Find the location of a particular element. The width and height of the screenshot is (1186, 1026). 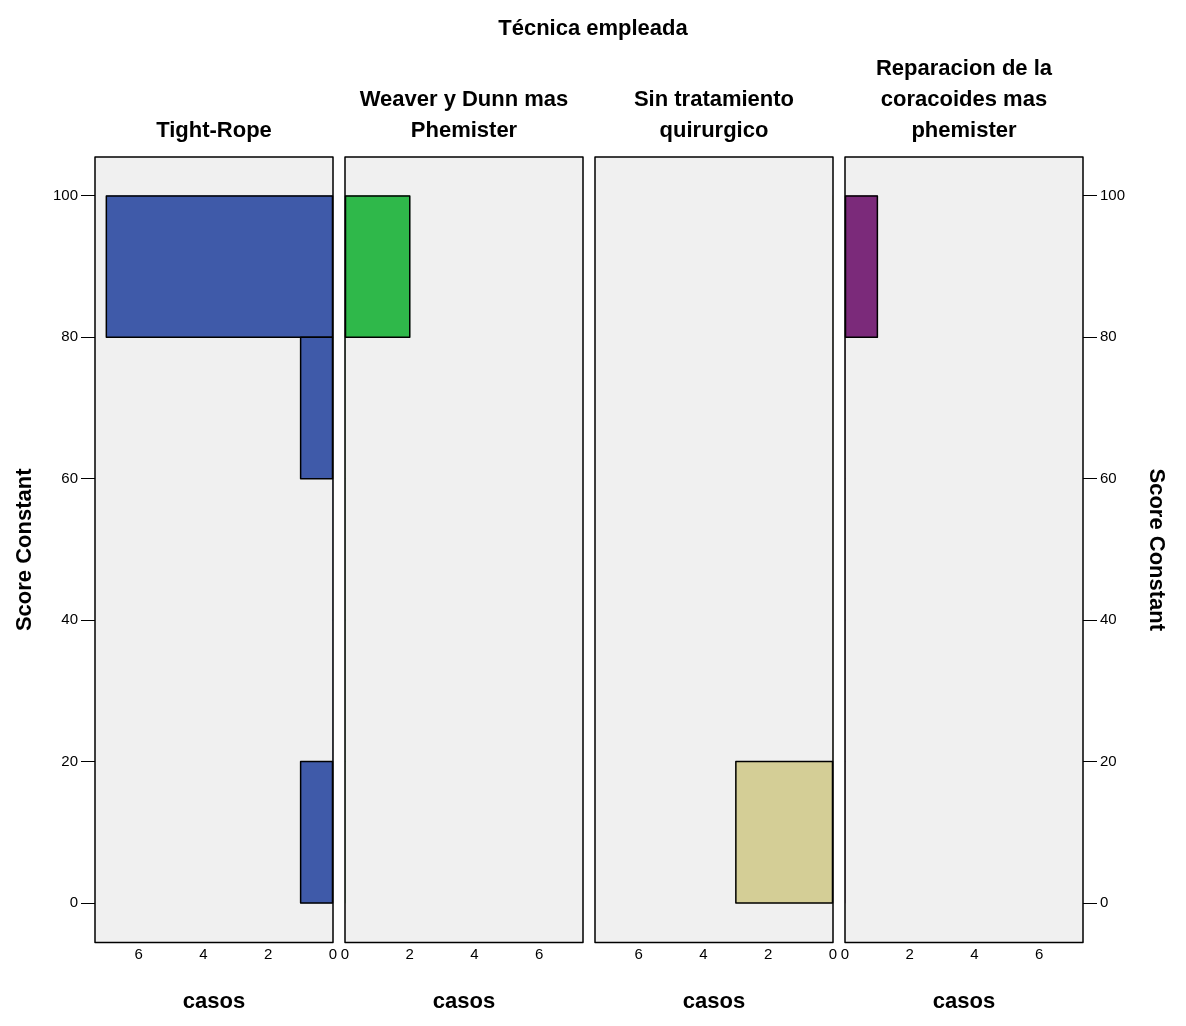

chart-title: Sin tratamiento quirurgico is located at coordinates (714, 114).